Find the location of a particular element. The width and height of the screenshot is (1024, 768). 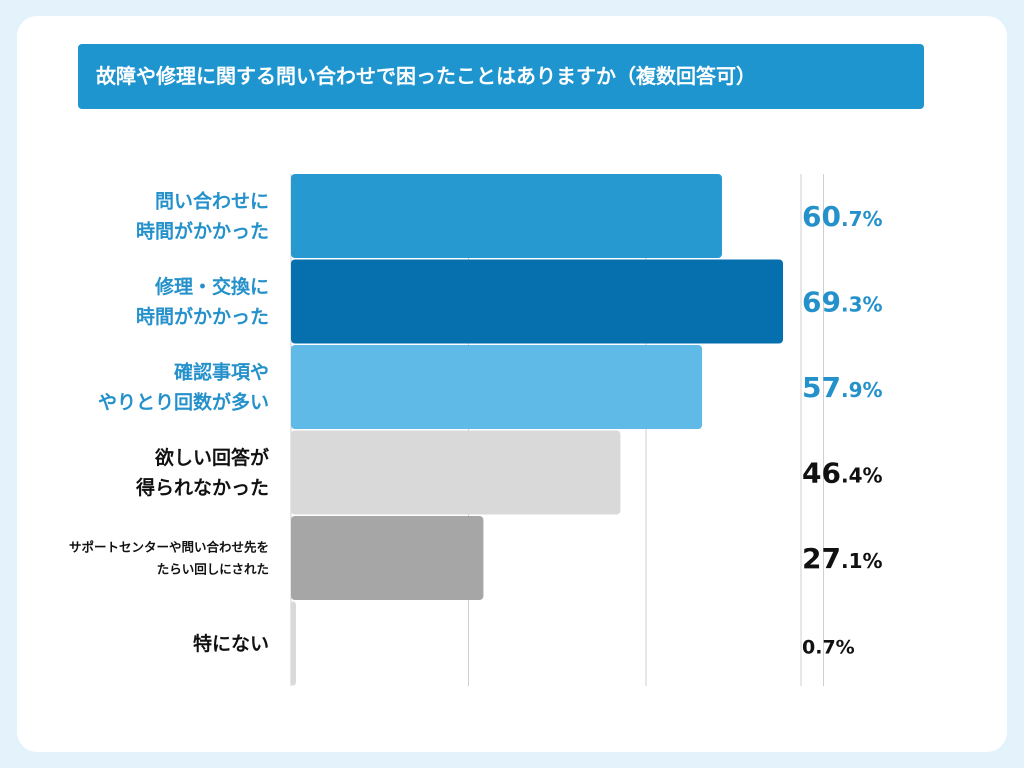

value-label-number-2: 57 is located at coordinates (821, 387).